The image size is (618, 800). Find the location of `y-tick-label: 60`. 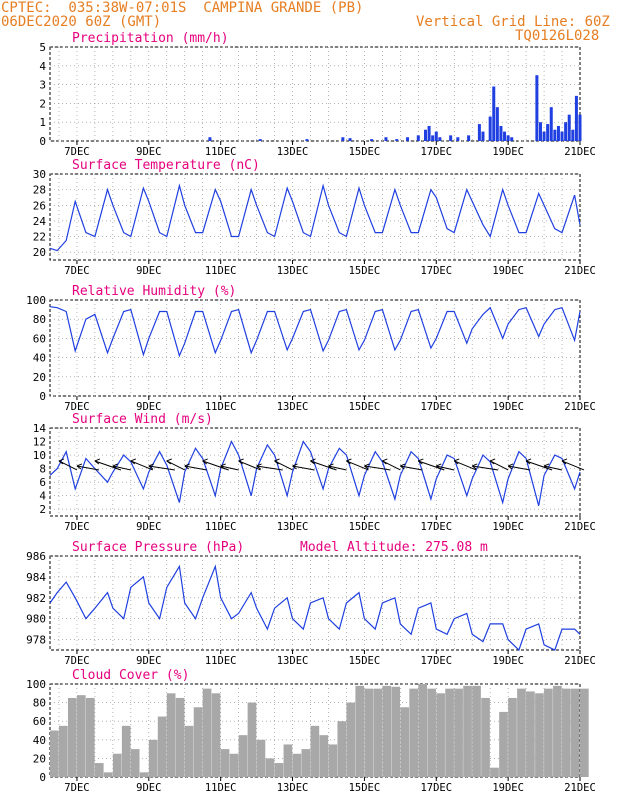

y-tick-label: 60 is located at coordinates (39, 338).